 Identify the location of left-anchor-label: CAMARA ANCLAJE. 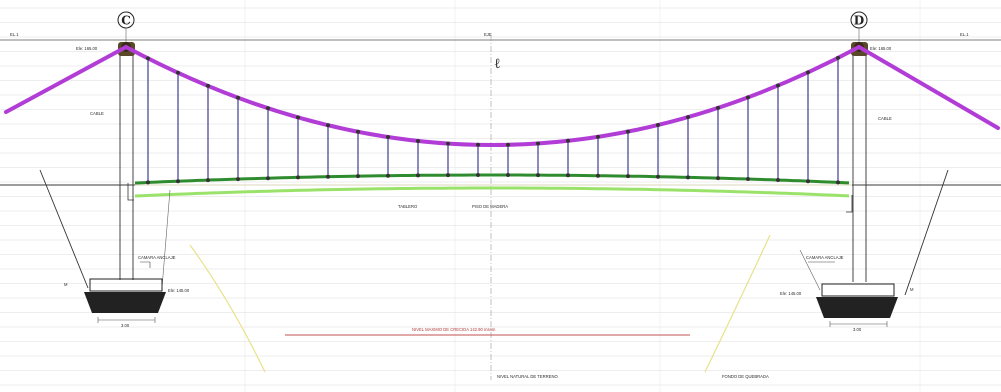
(157, 257).